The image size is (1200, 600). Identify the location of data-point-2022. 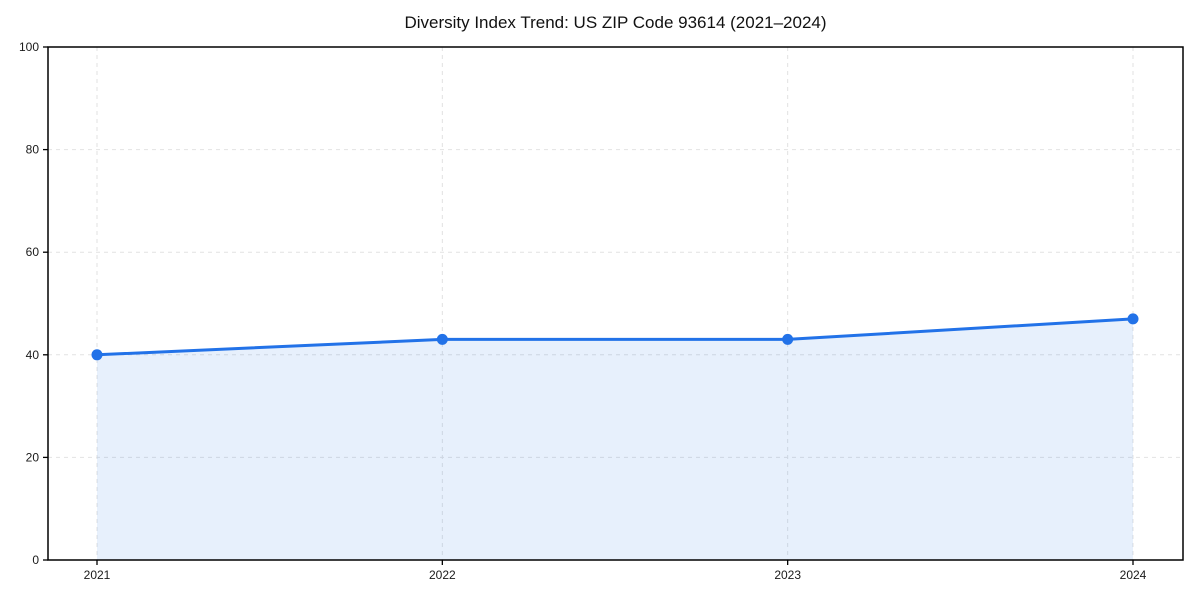
(442, 339).